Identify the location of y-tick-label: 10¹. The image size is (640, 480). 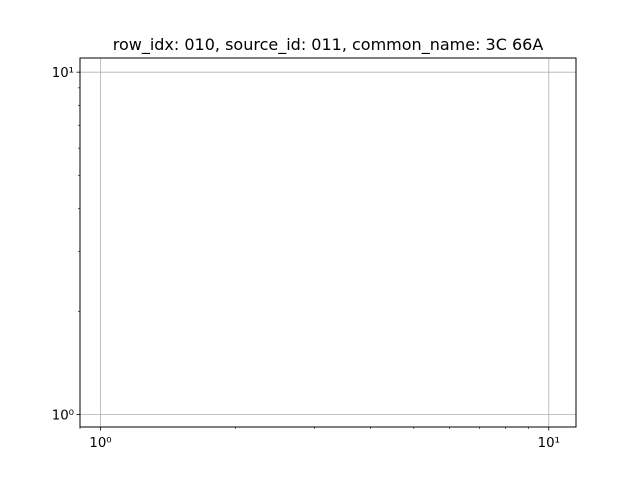
(63, 73).